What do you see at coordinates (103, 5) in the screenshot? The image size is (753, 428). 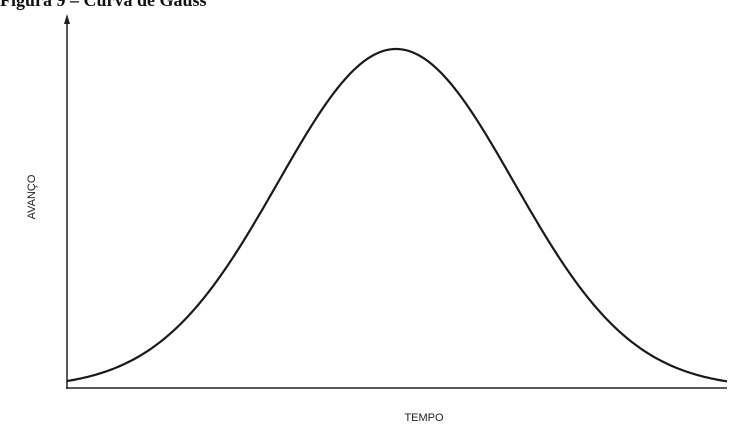 I see `figure-title: Figura 9 – Curva de Gauss` at bounding box center [103, 5].